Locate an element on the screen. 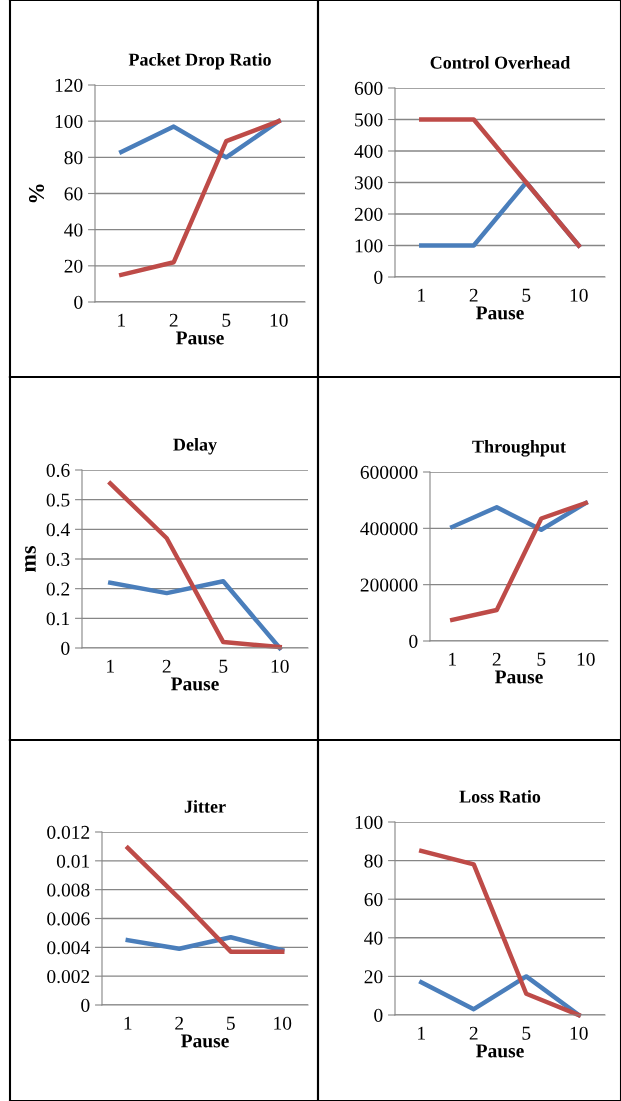 This screenshot has height=1101, width=621. y-tick-label: 0.4 is located at coordinates (58, 530).